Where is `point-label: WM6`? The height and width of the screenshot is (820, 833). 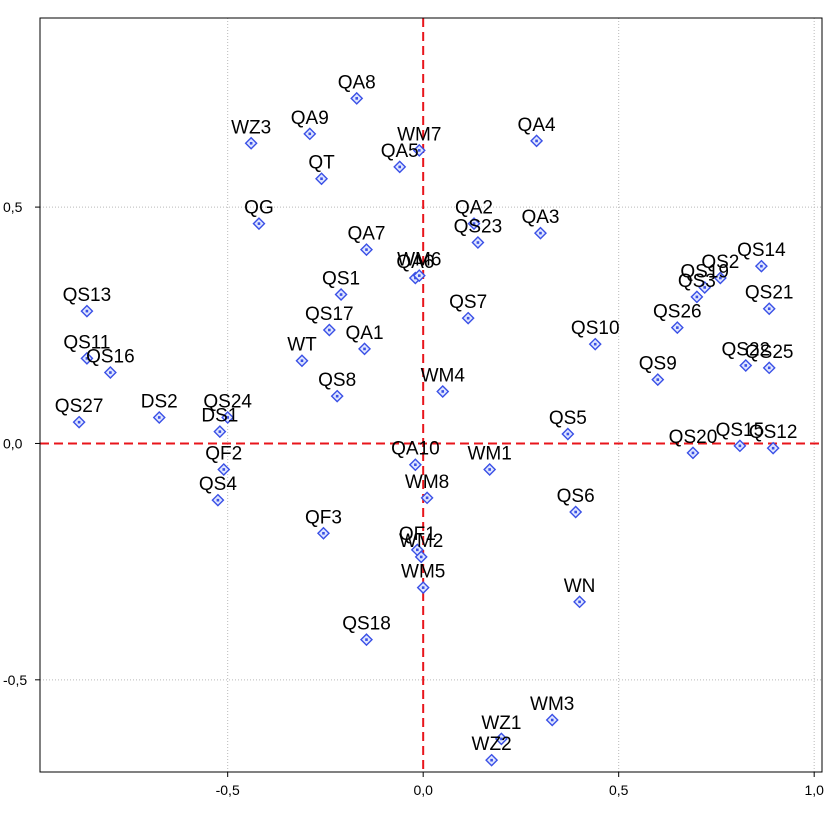 point-label: WM6 is located at coordinates (419, 260).